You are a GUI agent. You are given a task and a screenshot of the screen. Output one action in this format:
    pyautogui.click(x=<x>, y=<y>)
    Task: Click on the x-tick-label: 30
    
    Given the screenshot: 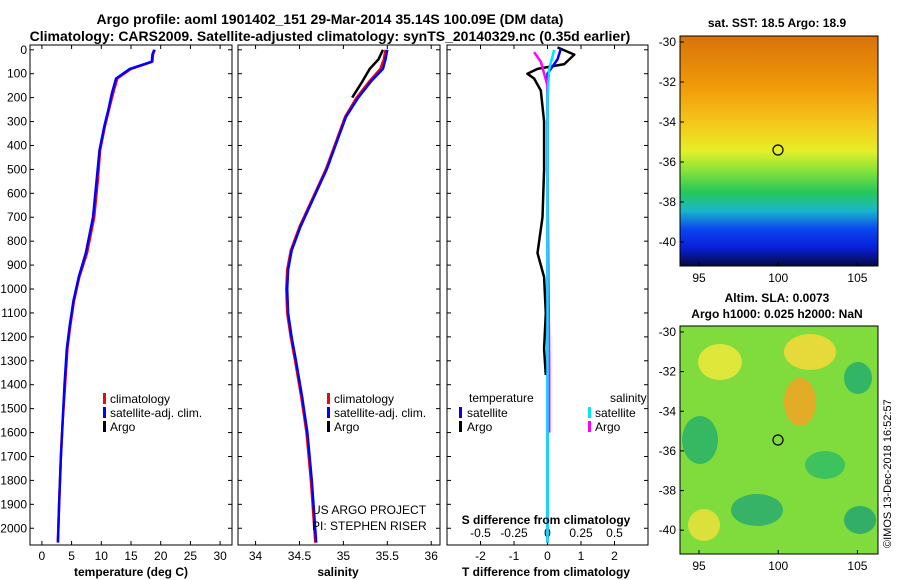 What is the action you would take?
    pyautogui.click(x=220, y=556)
    